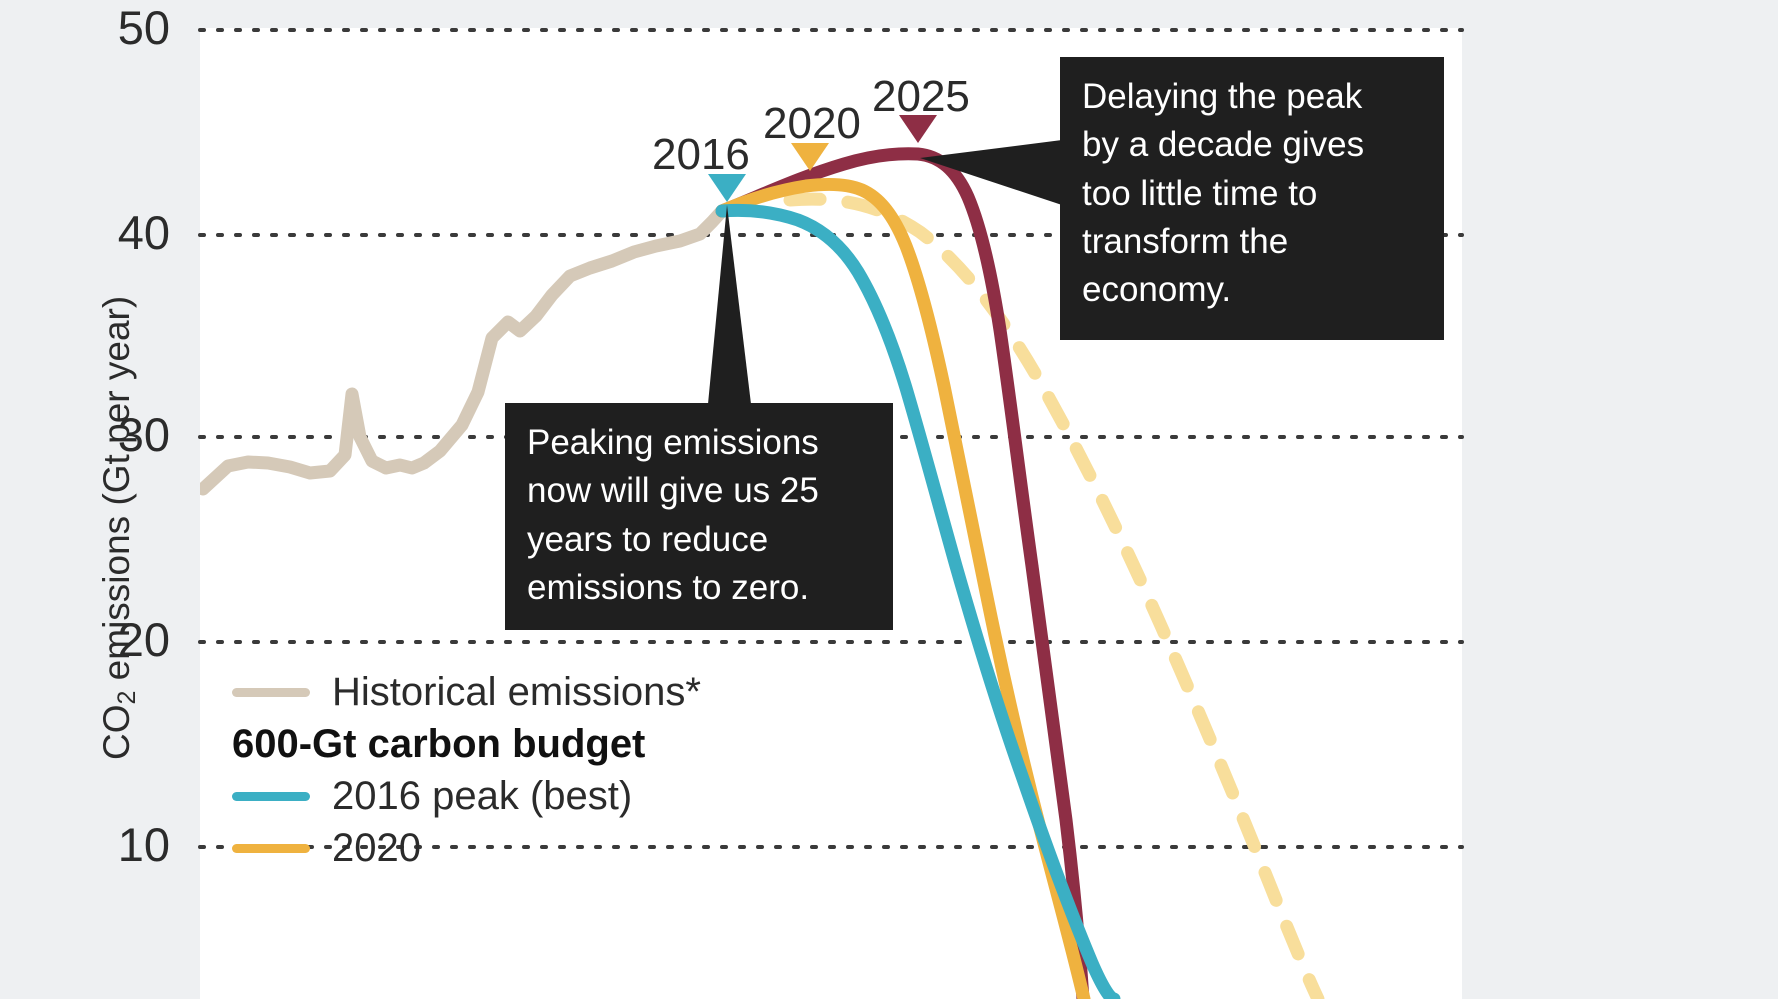 Image resolution: width=1778 pixels, height=999 pixels. Describe the element at coordinates (271, 848) in the screenshot. I see `legend-swatch-2020-icon` at that location.